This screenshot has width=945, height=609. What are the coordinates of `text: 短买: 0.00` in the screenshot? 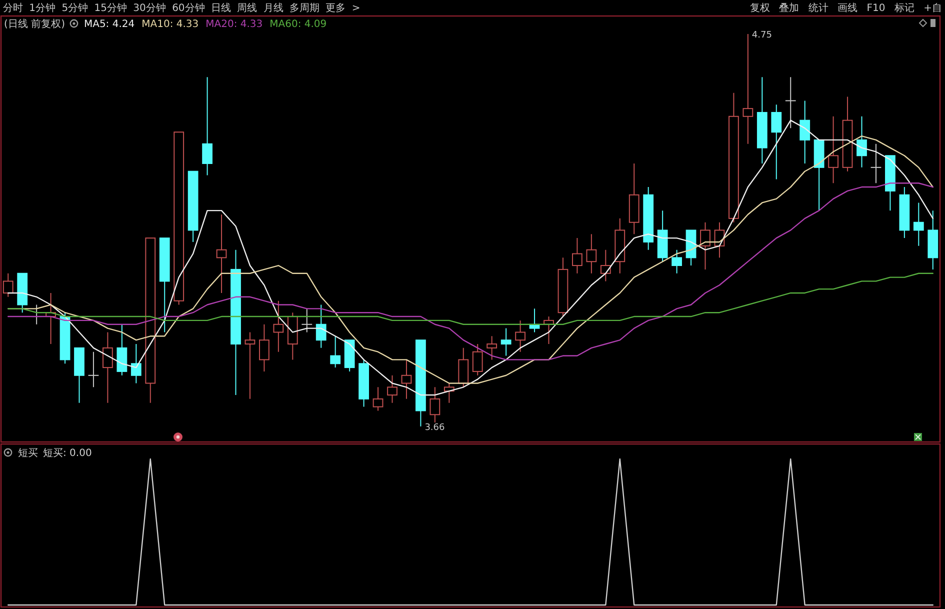 It's located at (67, 453).